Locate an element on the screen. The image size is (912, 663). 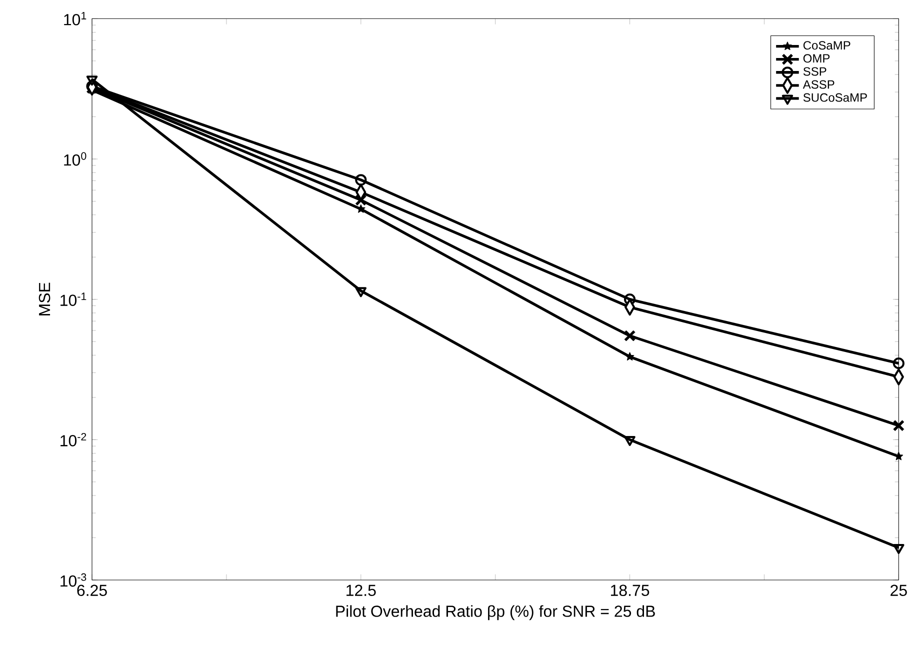
x-tick-label: 25 is located at coordinates (898, 590).